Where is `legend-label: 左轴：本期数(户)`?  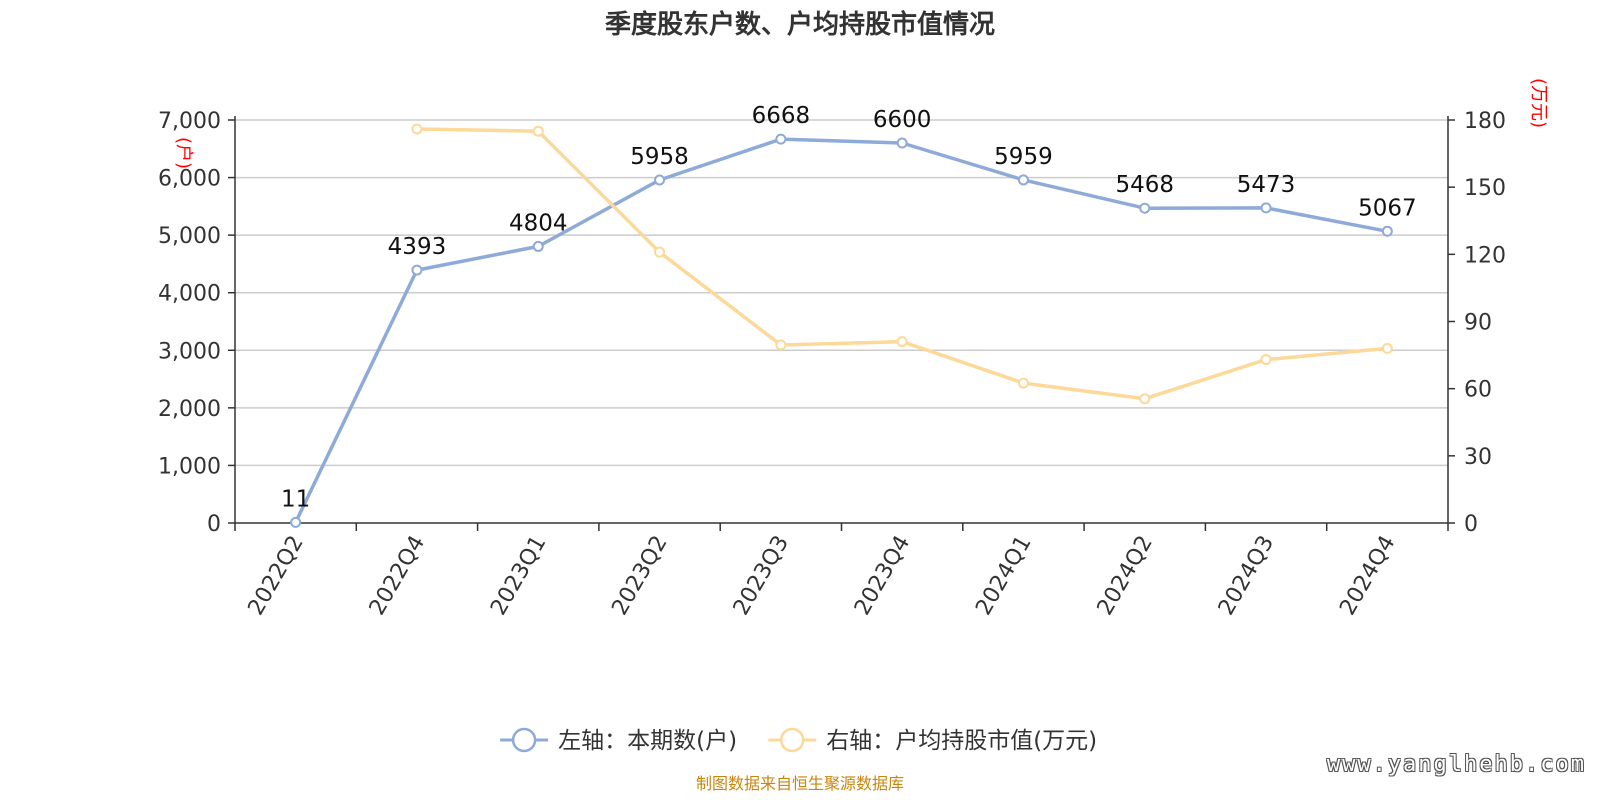
legend-label: 左轴：本期数(户) is located at coordinates (647, 741).